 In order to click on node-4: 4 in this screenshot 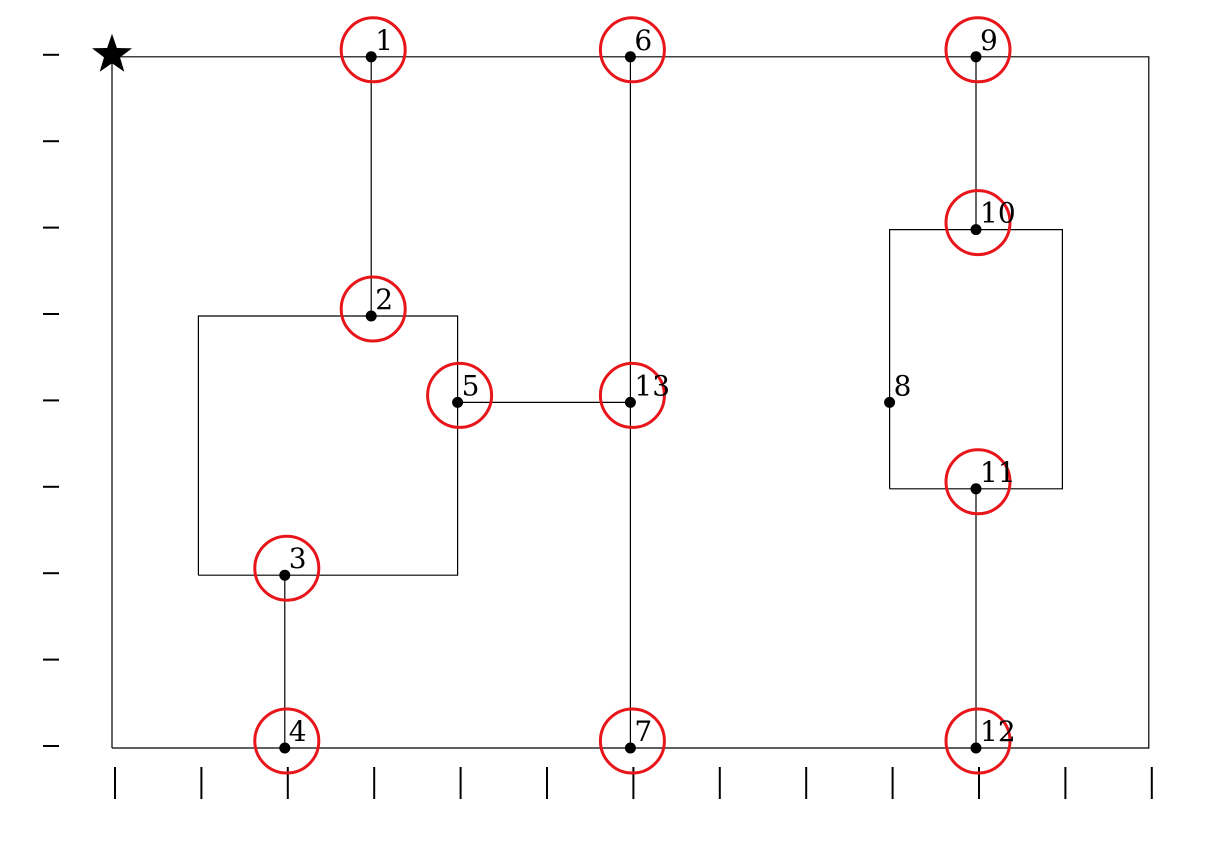, I will do `click(287, 741)`.